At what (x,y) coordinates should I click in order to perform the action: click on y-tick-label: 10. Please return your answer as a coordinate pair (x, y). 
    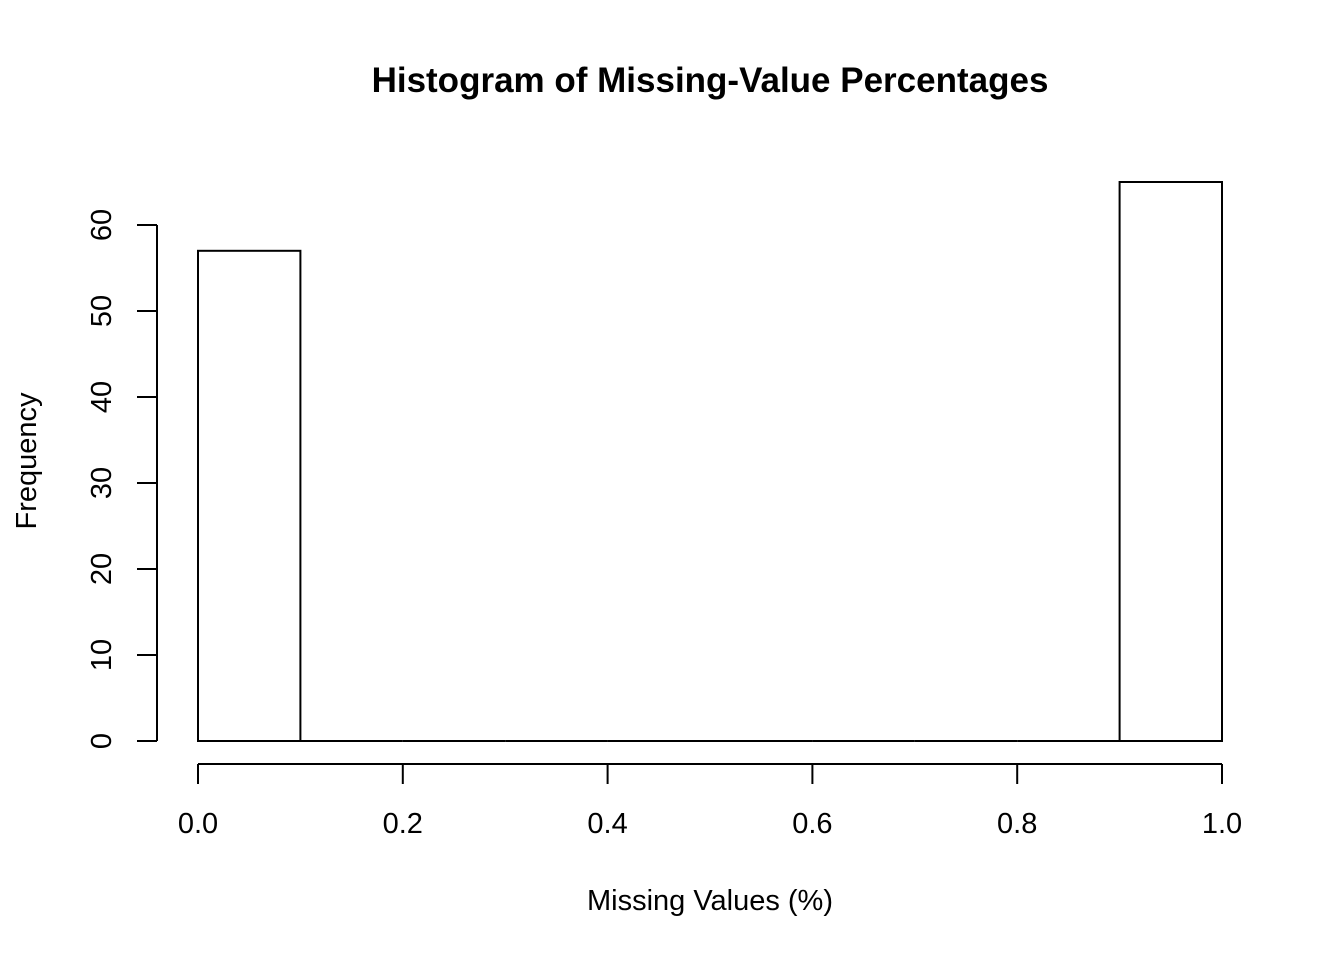
    Looking at the image, I should click on (102, 655).